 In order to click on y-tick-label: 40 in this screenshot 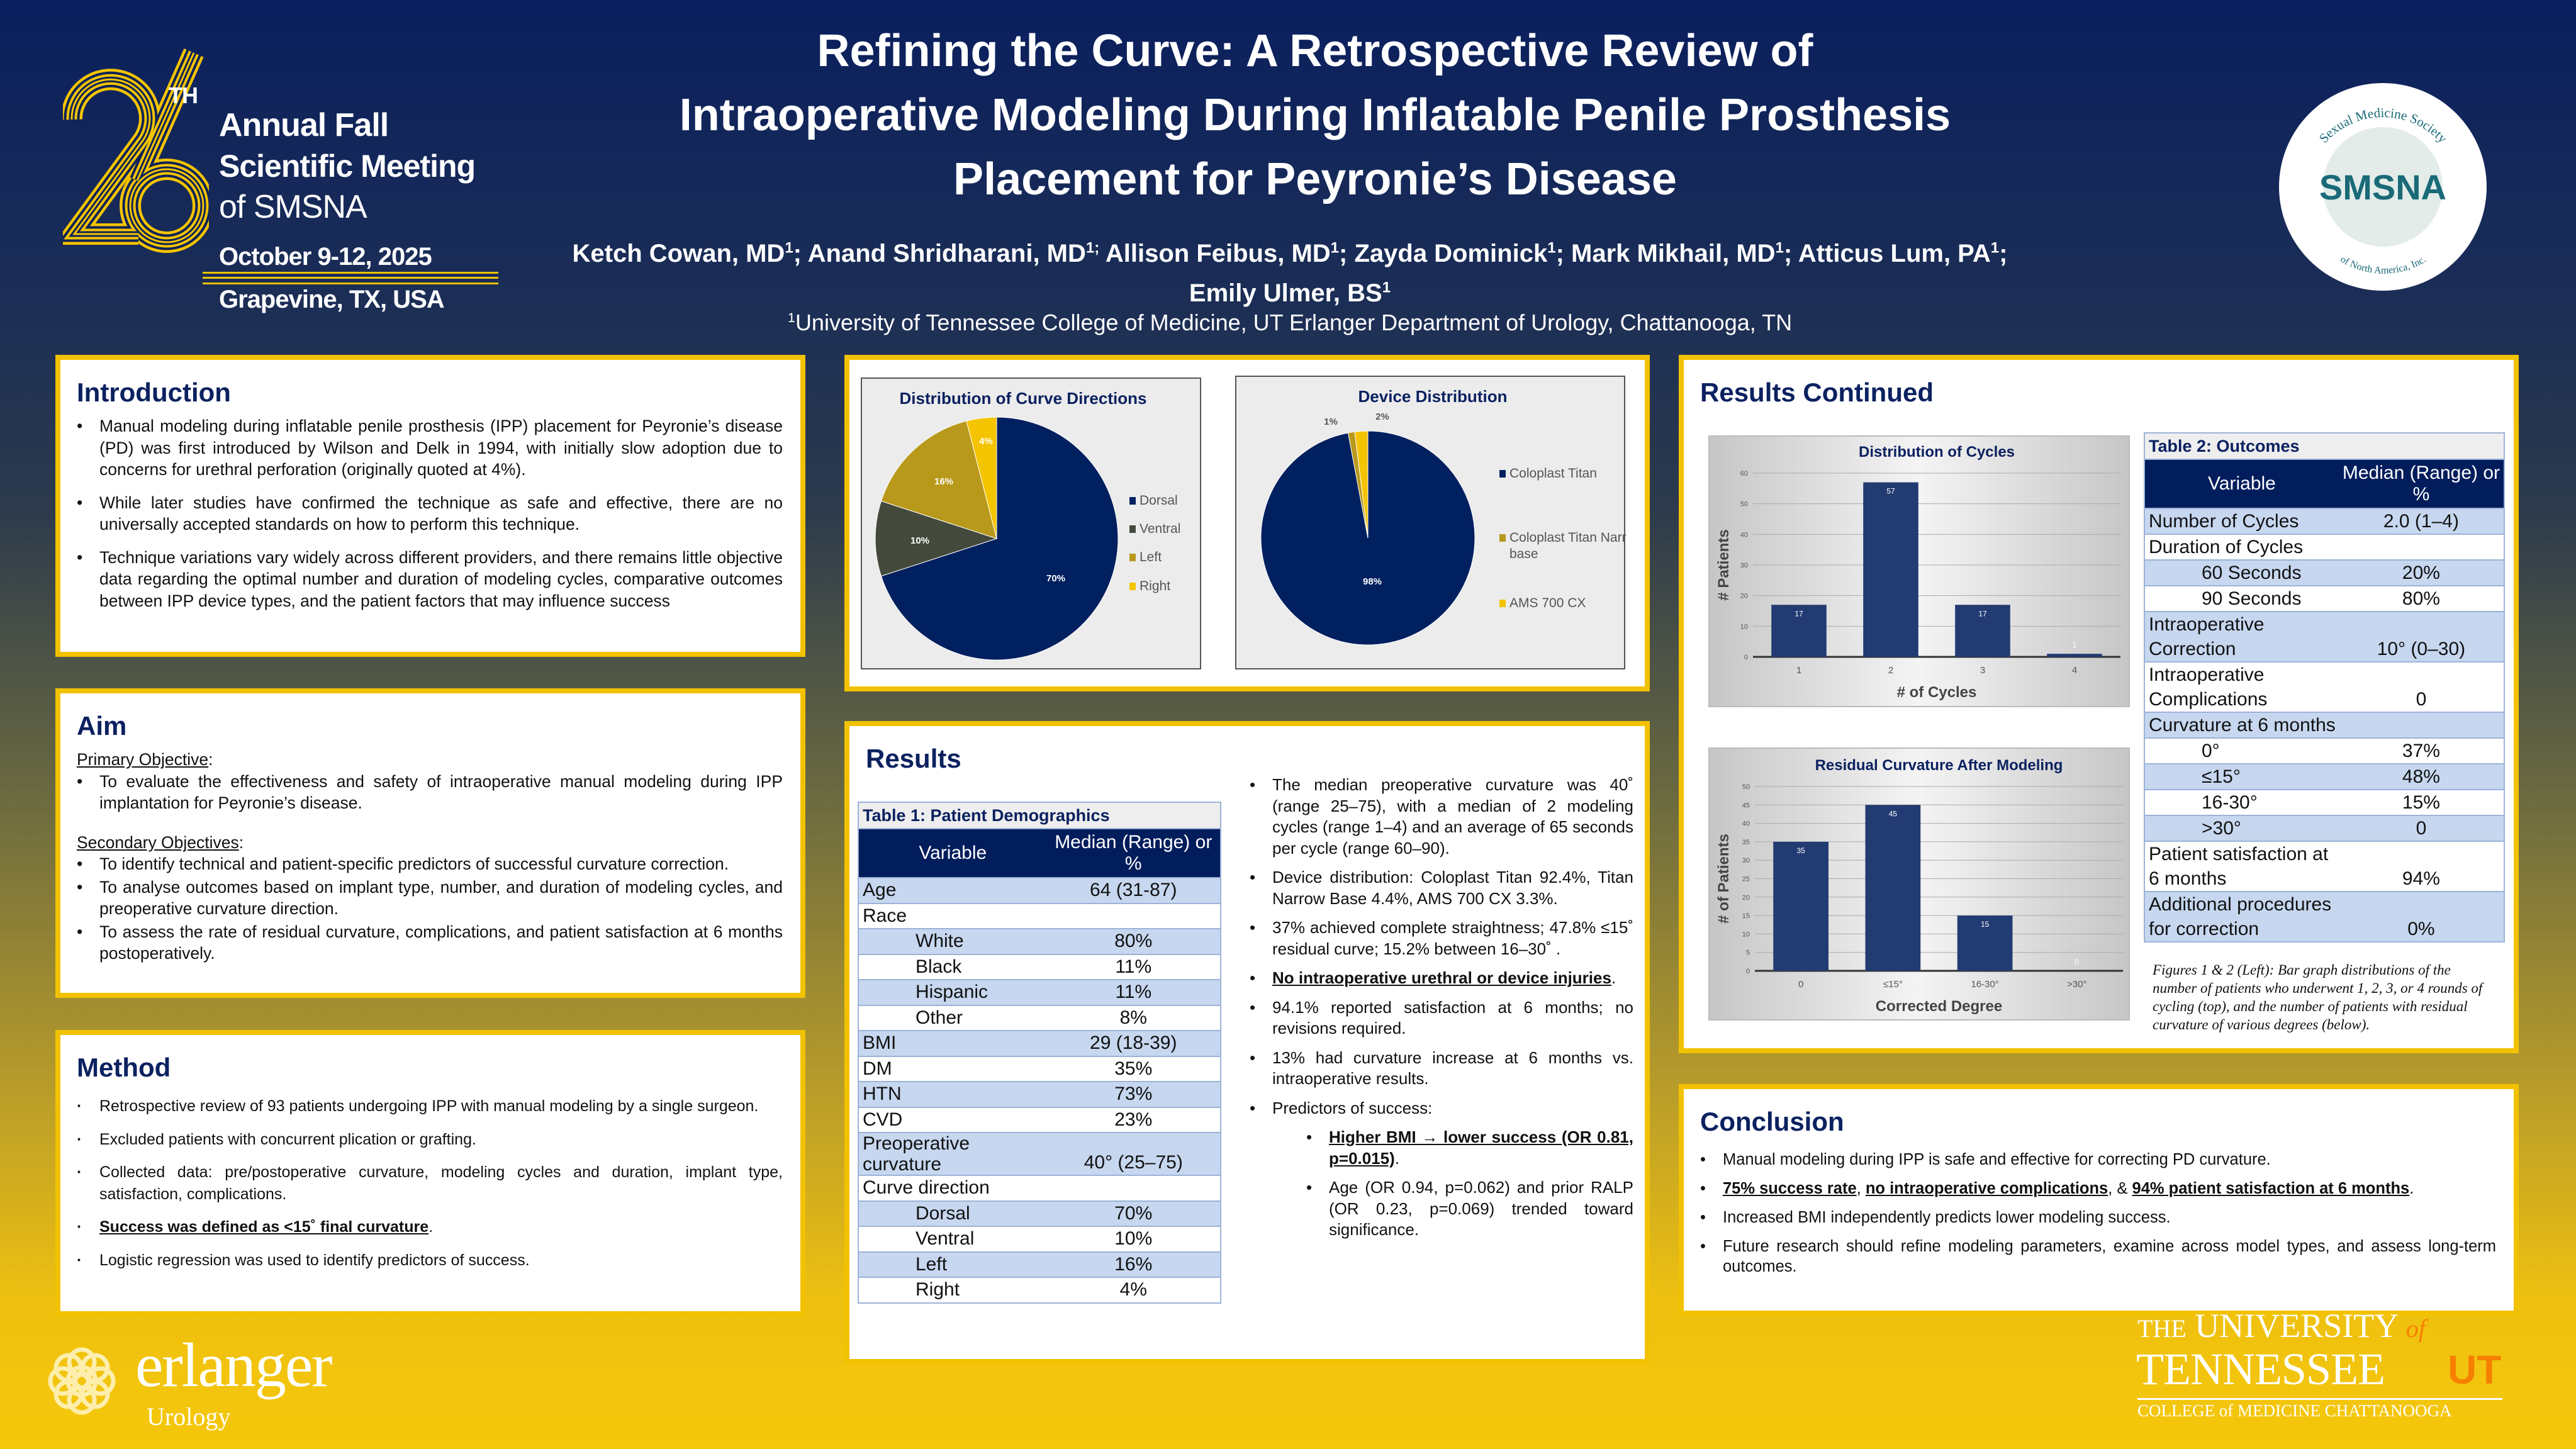, I will do `click(1746, 824)`.